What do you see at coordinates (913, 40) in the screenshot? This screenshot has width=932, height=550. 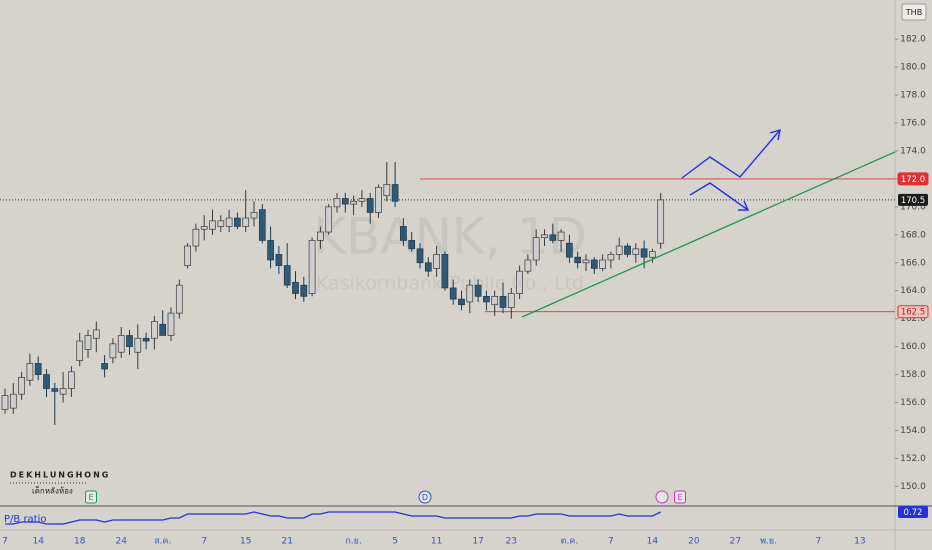 I see `y-tick-label: 182.0` at bounding box center [913, 40].